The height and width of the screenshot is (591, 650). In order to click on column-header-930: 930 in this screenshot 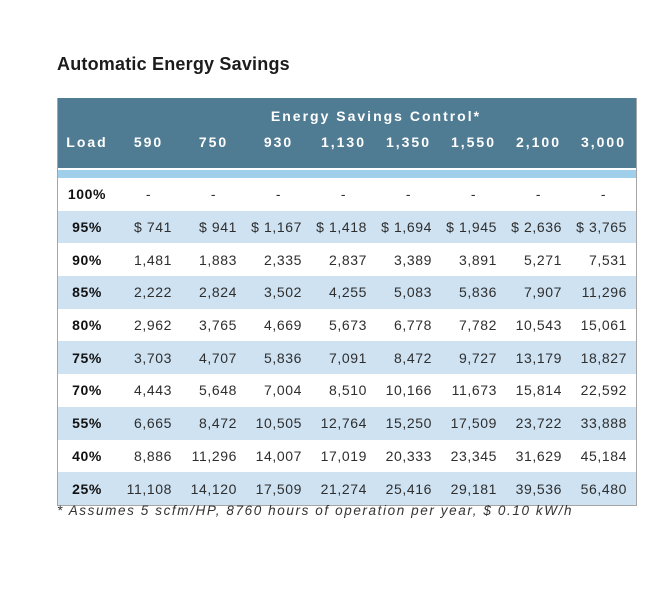, I will do `click(278, 152)`.